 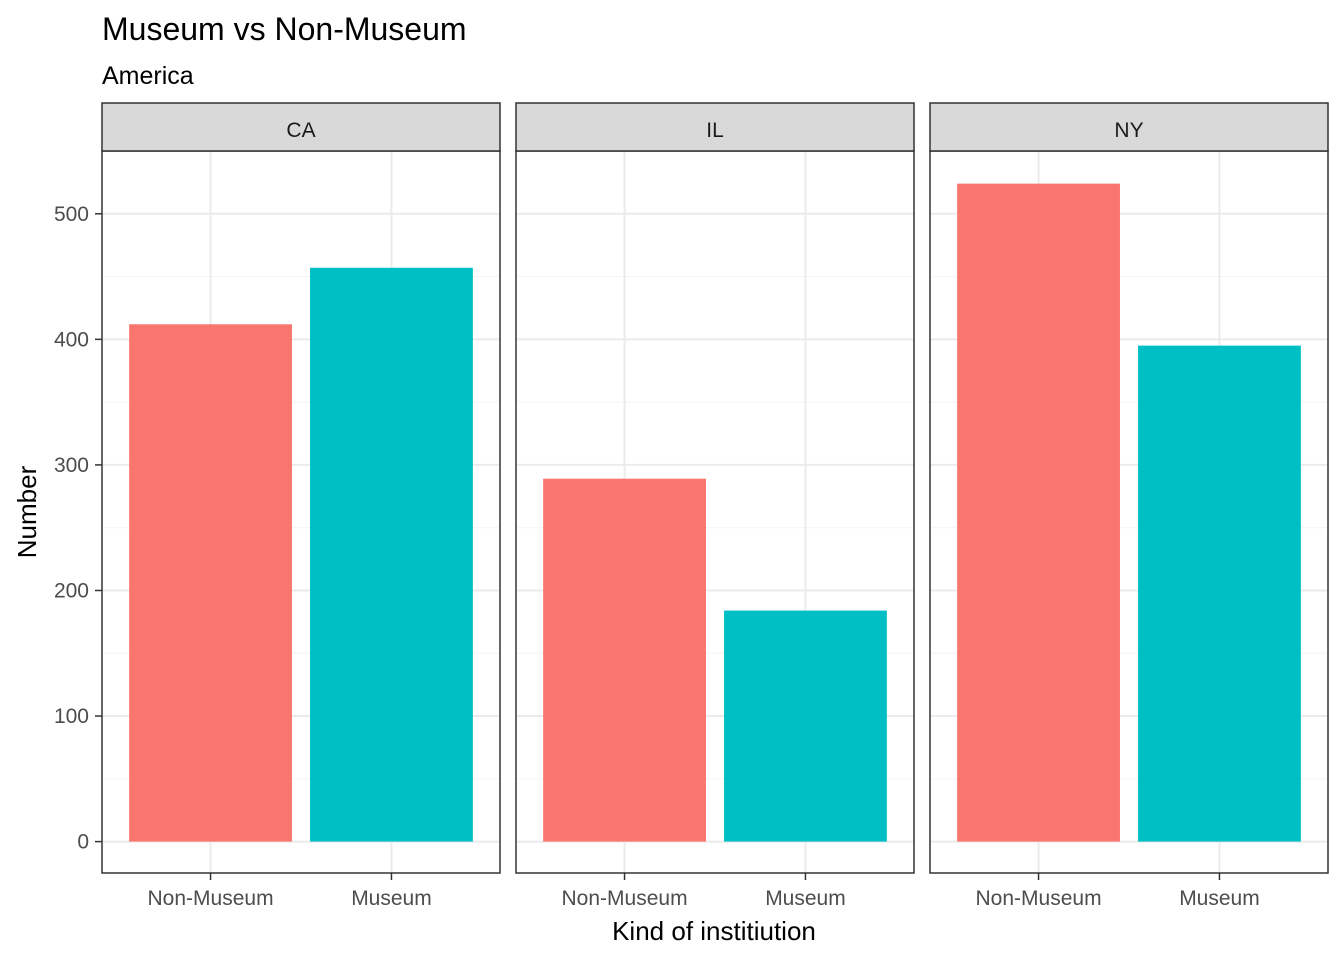 What do you see at coordinates (1128, 130) in the screenshot?
I see `facet-strip-label: NY` at bounding box center [1128, 130].